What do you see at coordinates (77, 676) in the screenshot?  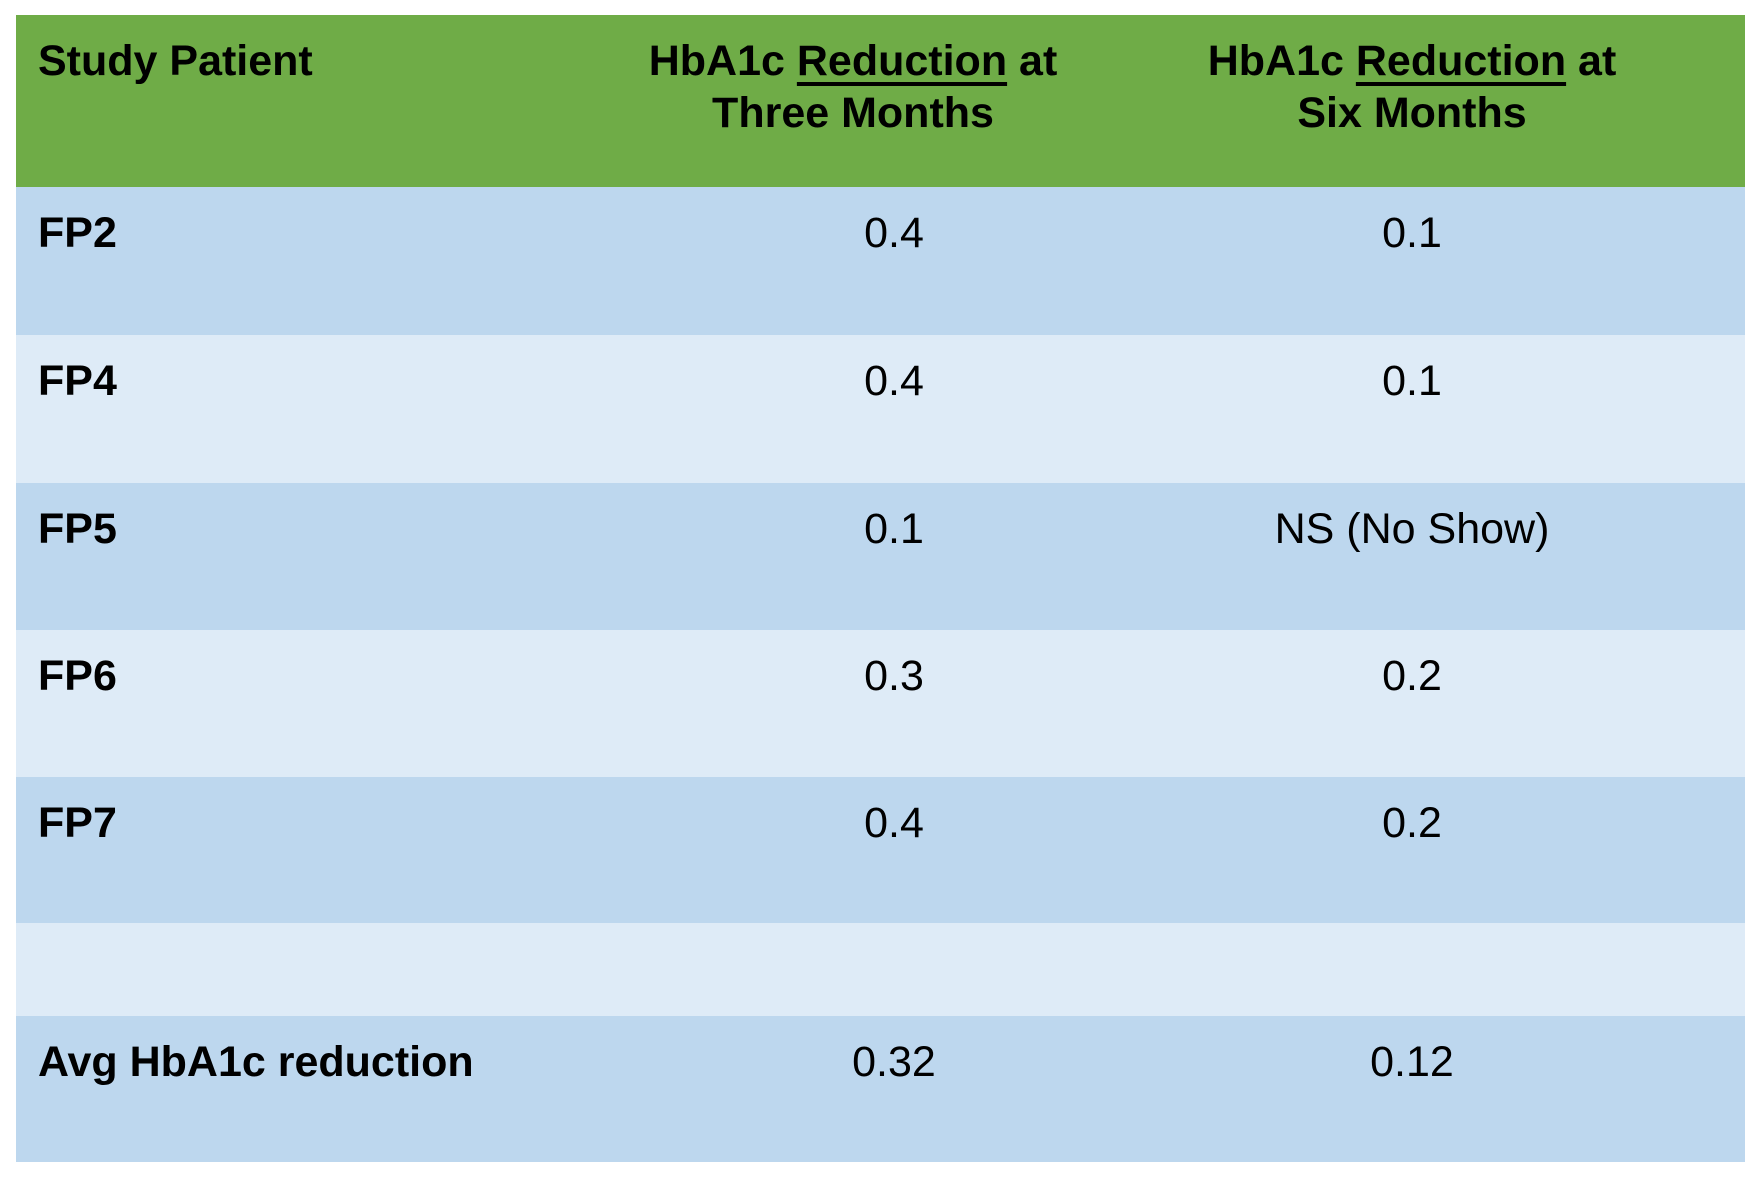 I see `patient-label: FP6` at bounding box center [77, 676].